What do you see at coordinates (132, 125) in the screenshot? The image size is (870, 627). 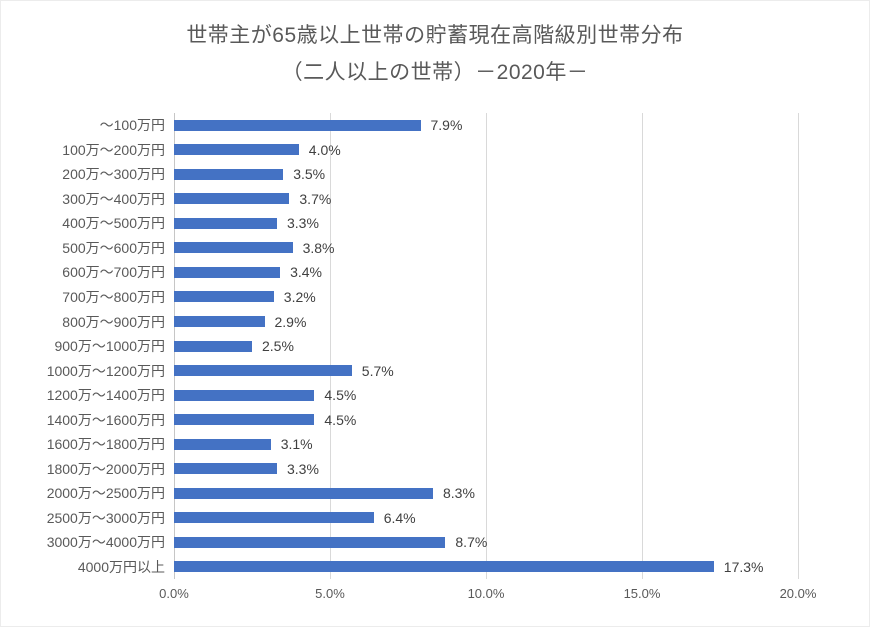 I see `category-label: ～100万円` at bounding box center [132, 125].